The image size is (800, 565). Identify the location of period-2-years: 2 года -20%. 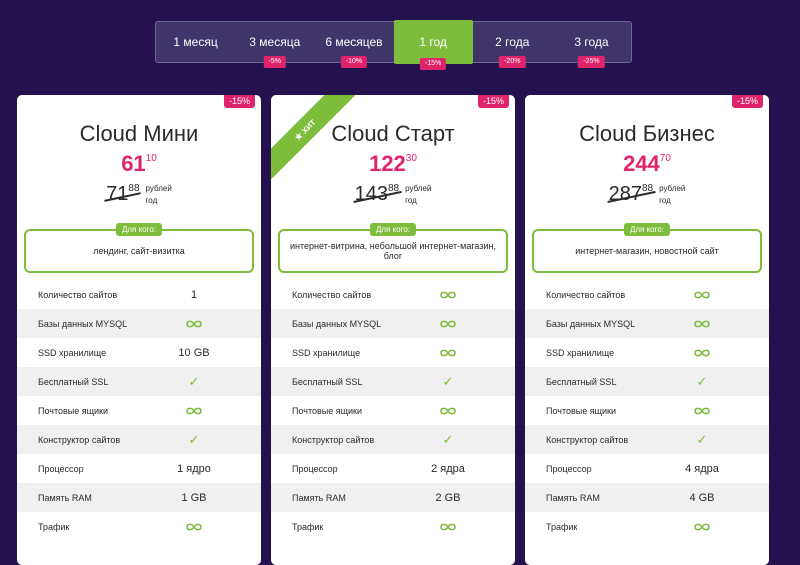
(512, 45).